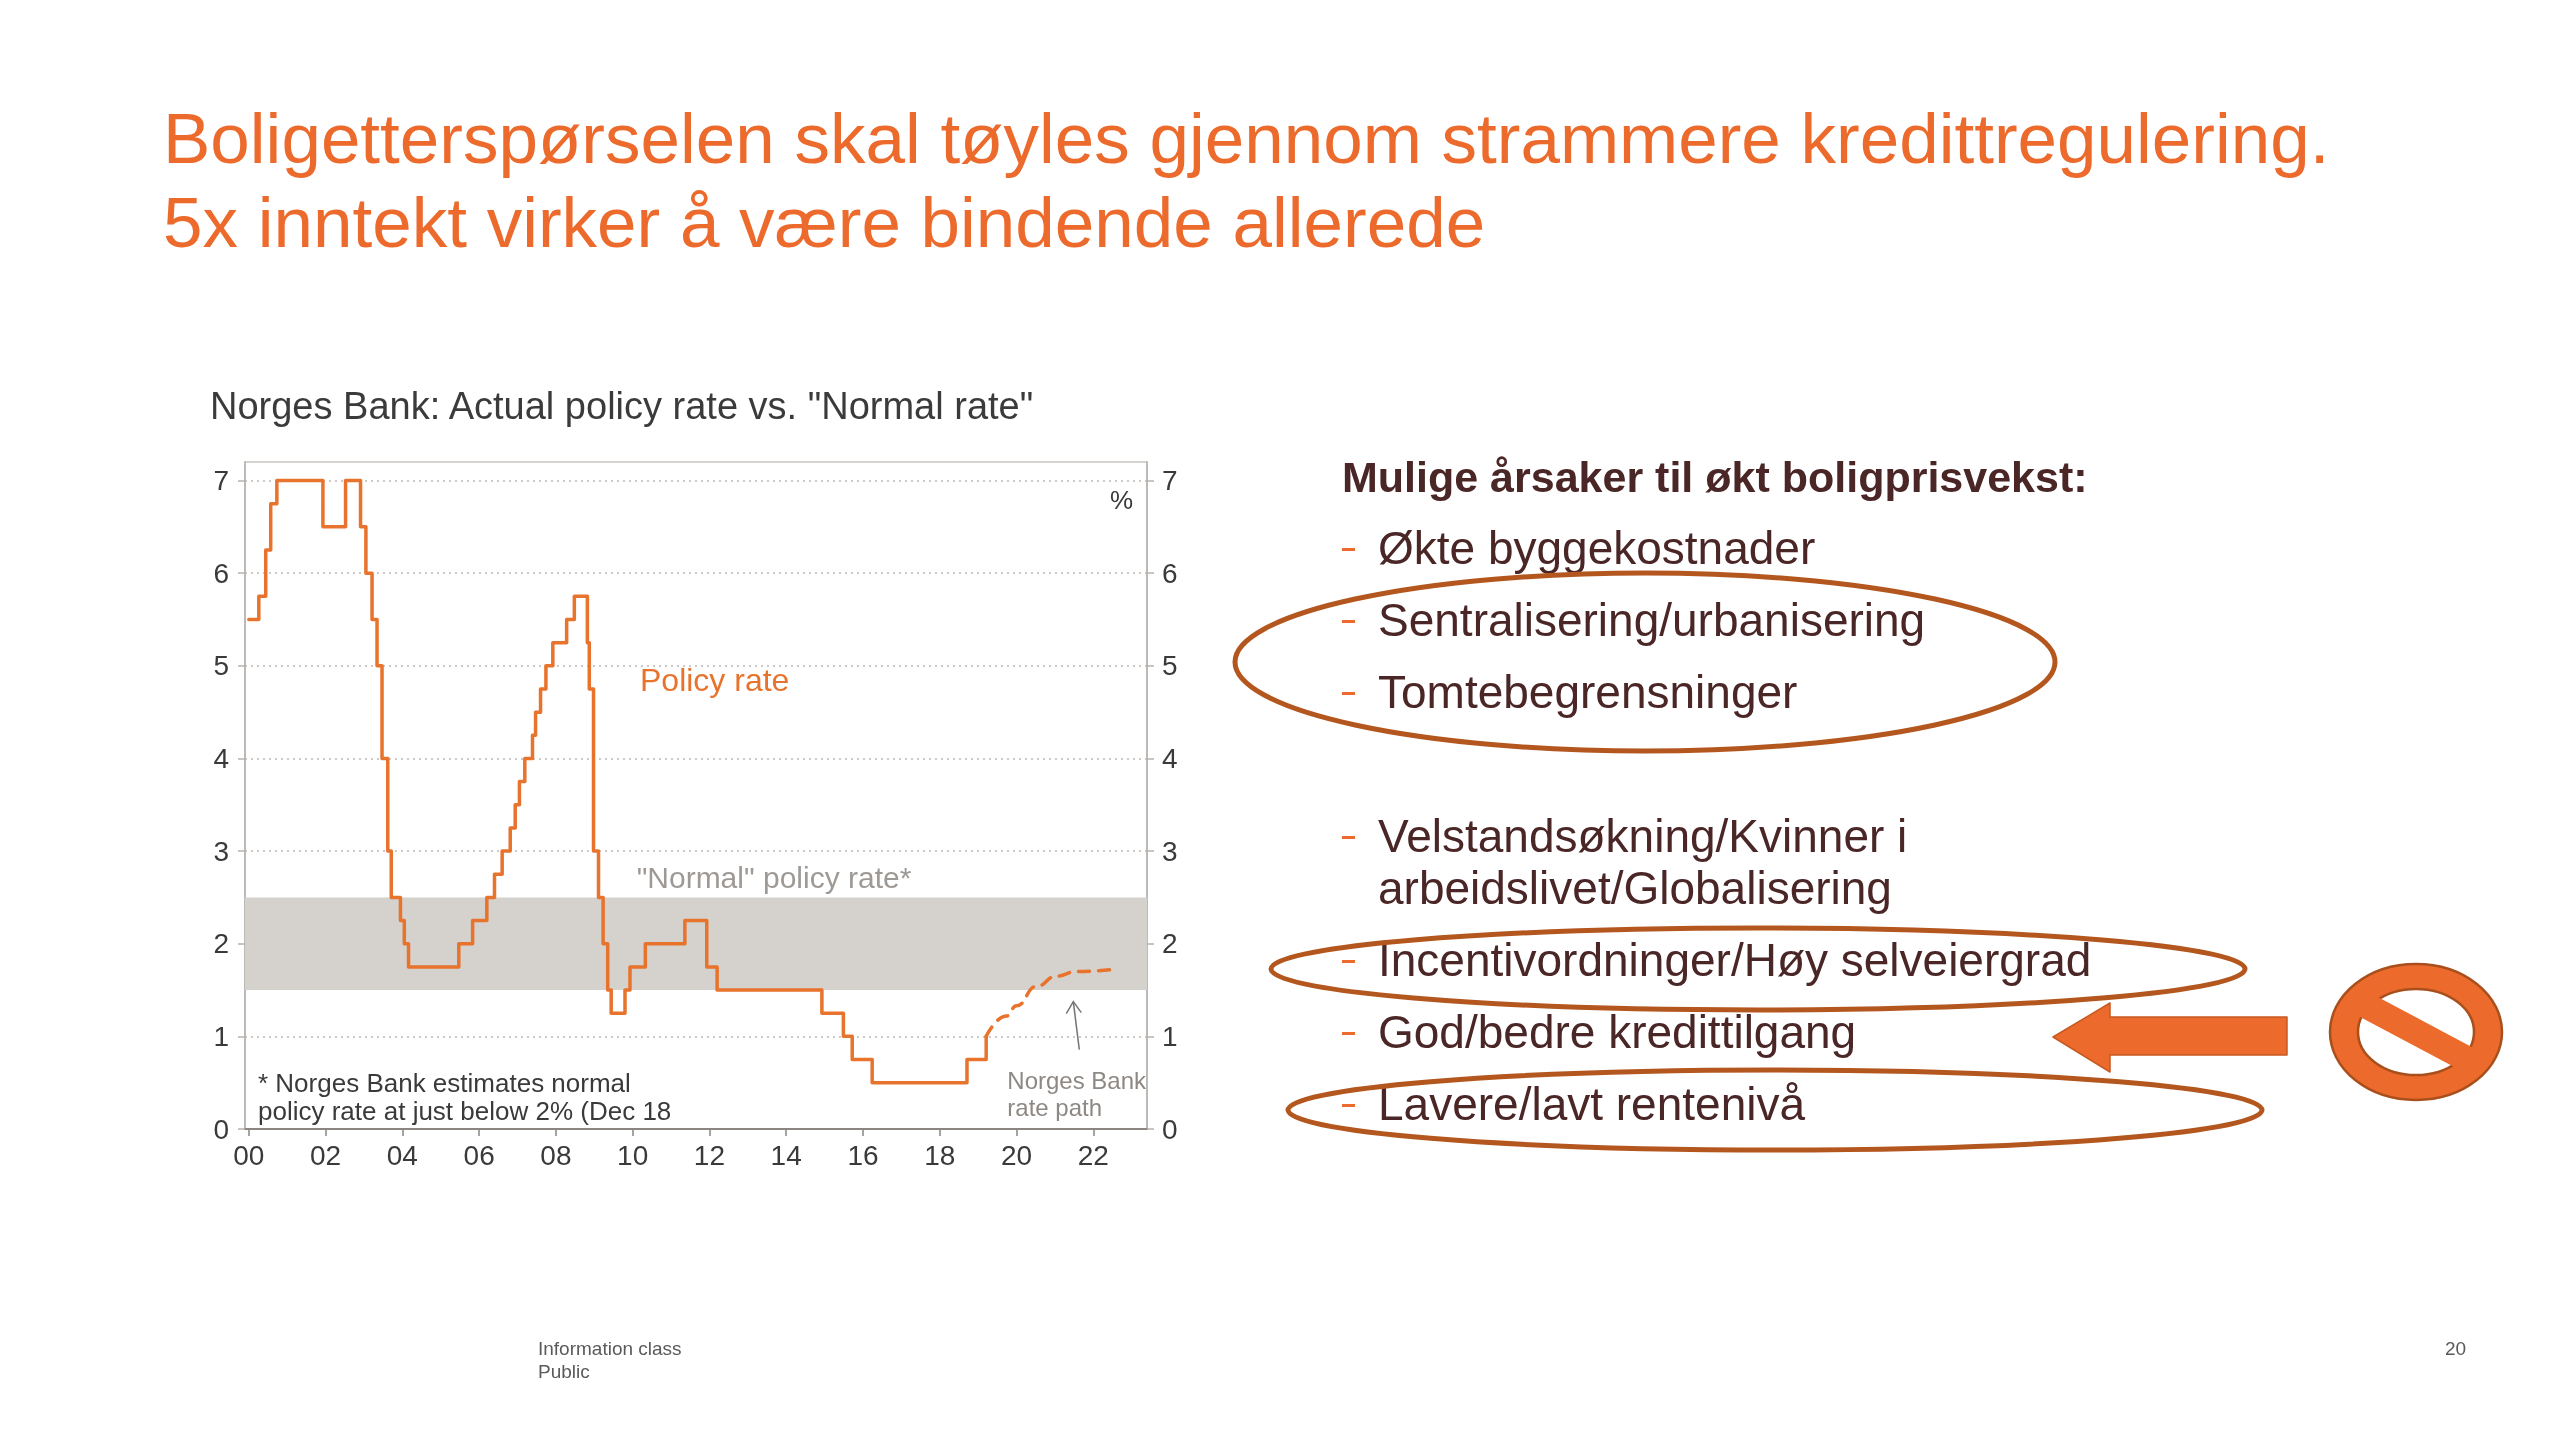 The image size is (2560, 1440). I want to click on text: God/bedre kredittilgang, so click(1618, 1032).